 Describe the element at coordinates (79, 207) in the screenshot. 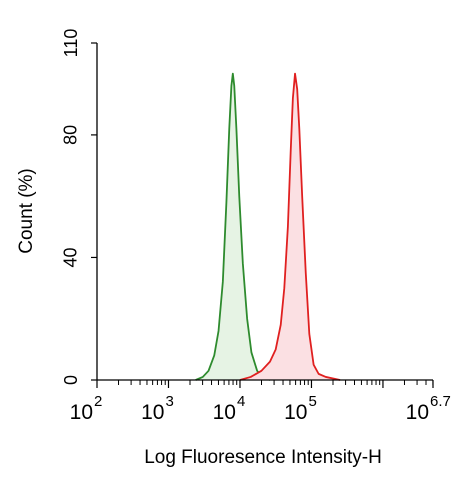

I see `y-ticks: 0 40 80 110` at that location.